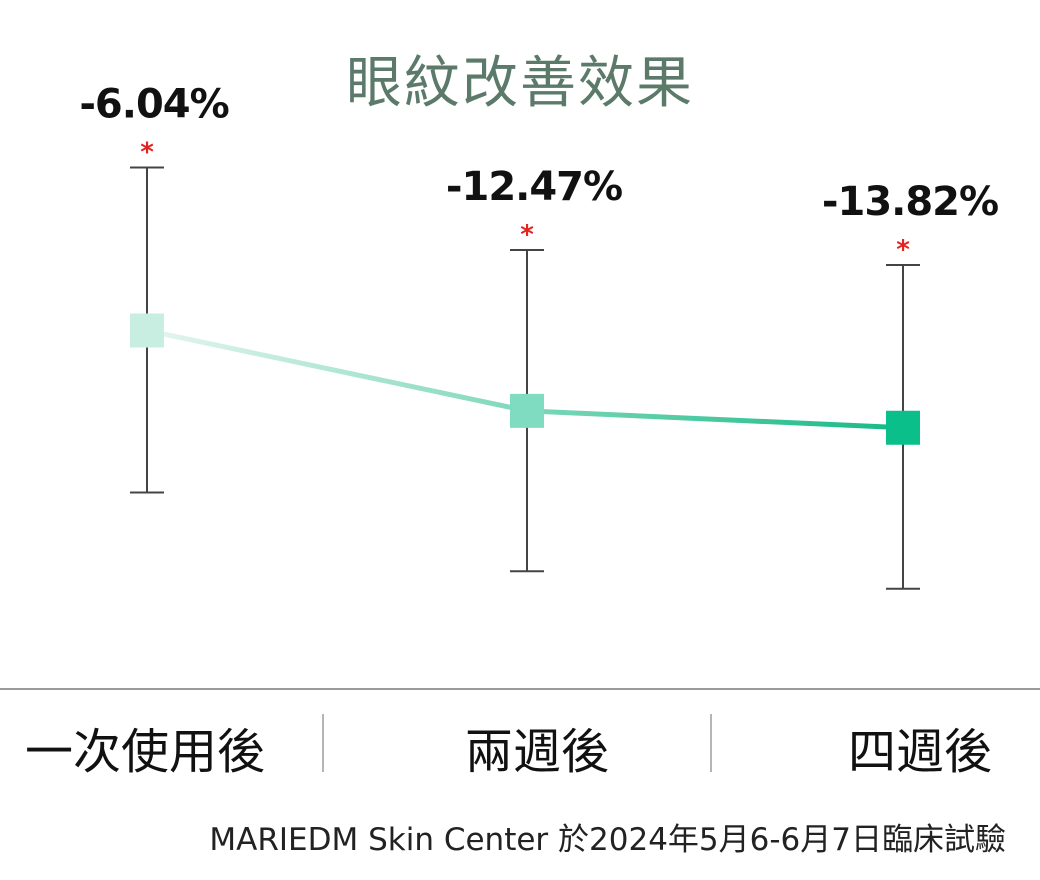 Image resolution: width=1040 pixels, height=880 pixels. What do you see at coordinates (534, 187) in the screenshot?
I see `data-label-2: -12.47%` at bounding box center [534, 187].